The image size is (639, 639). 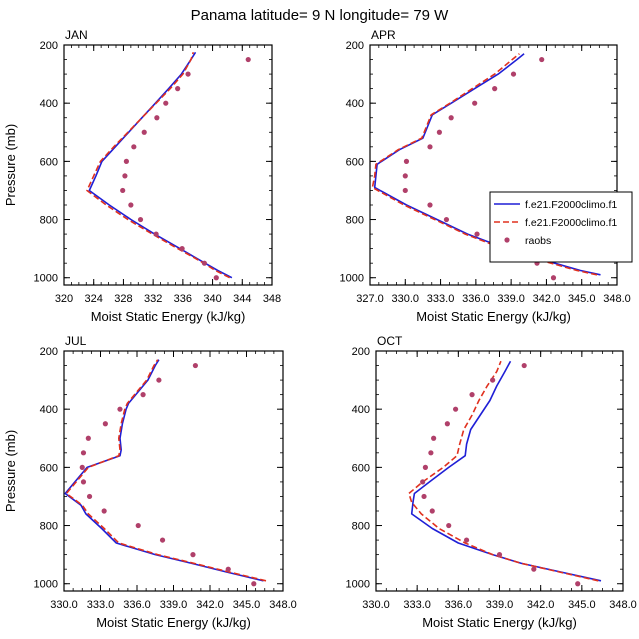 I want to click on x-tick-label: 336, so click(x=183, y=299).